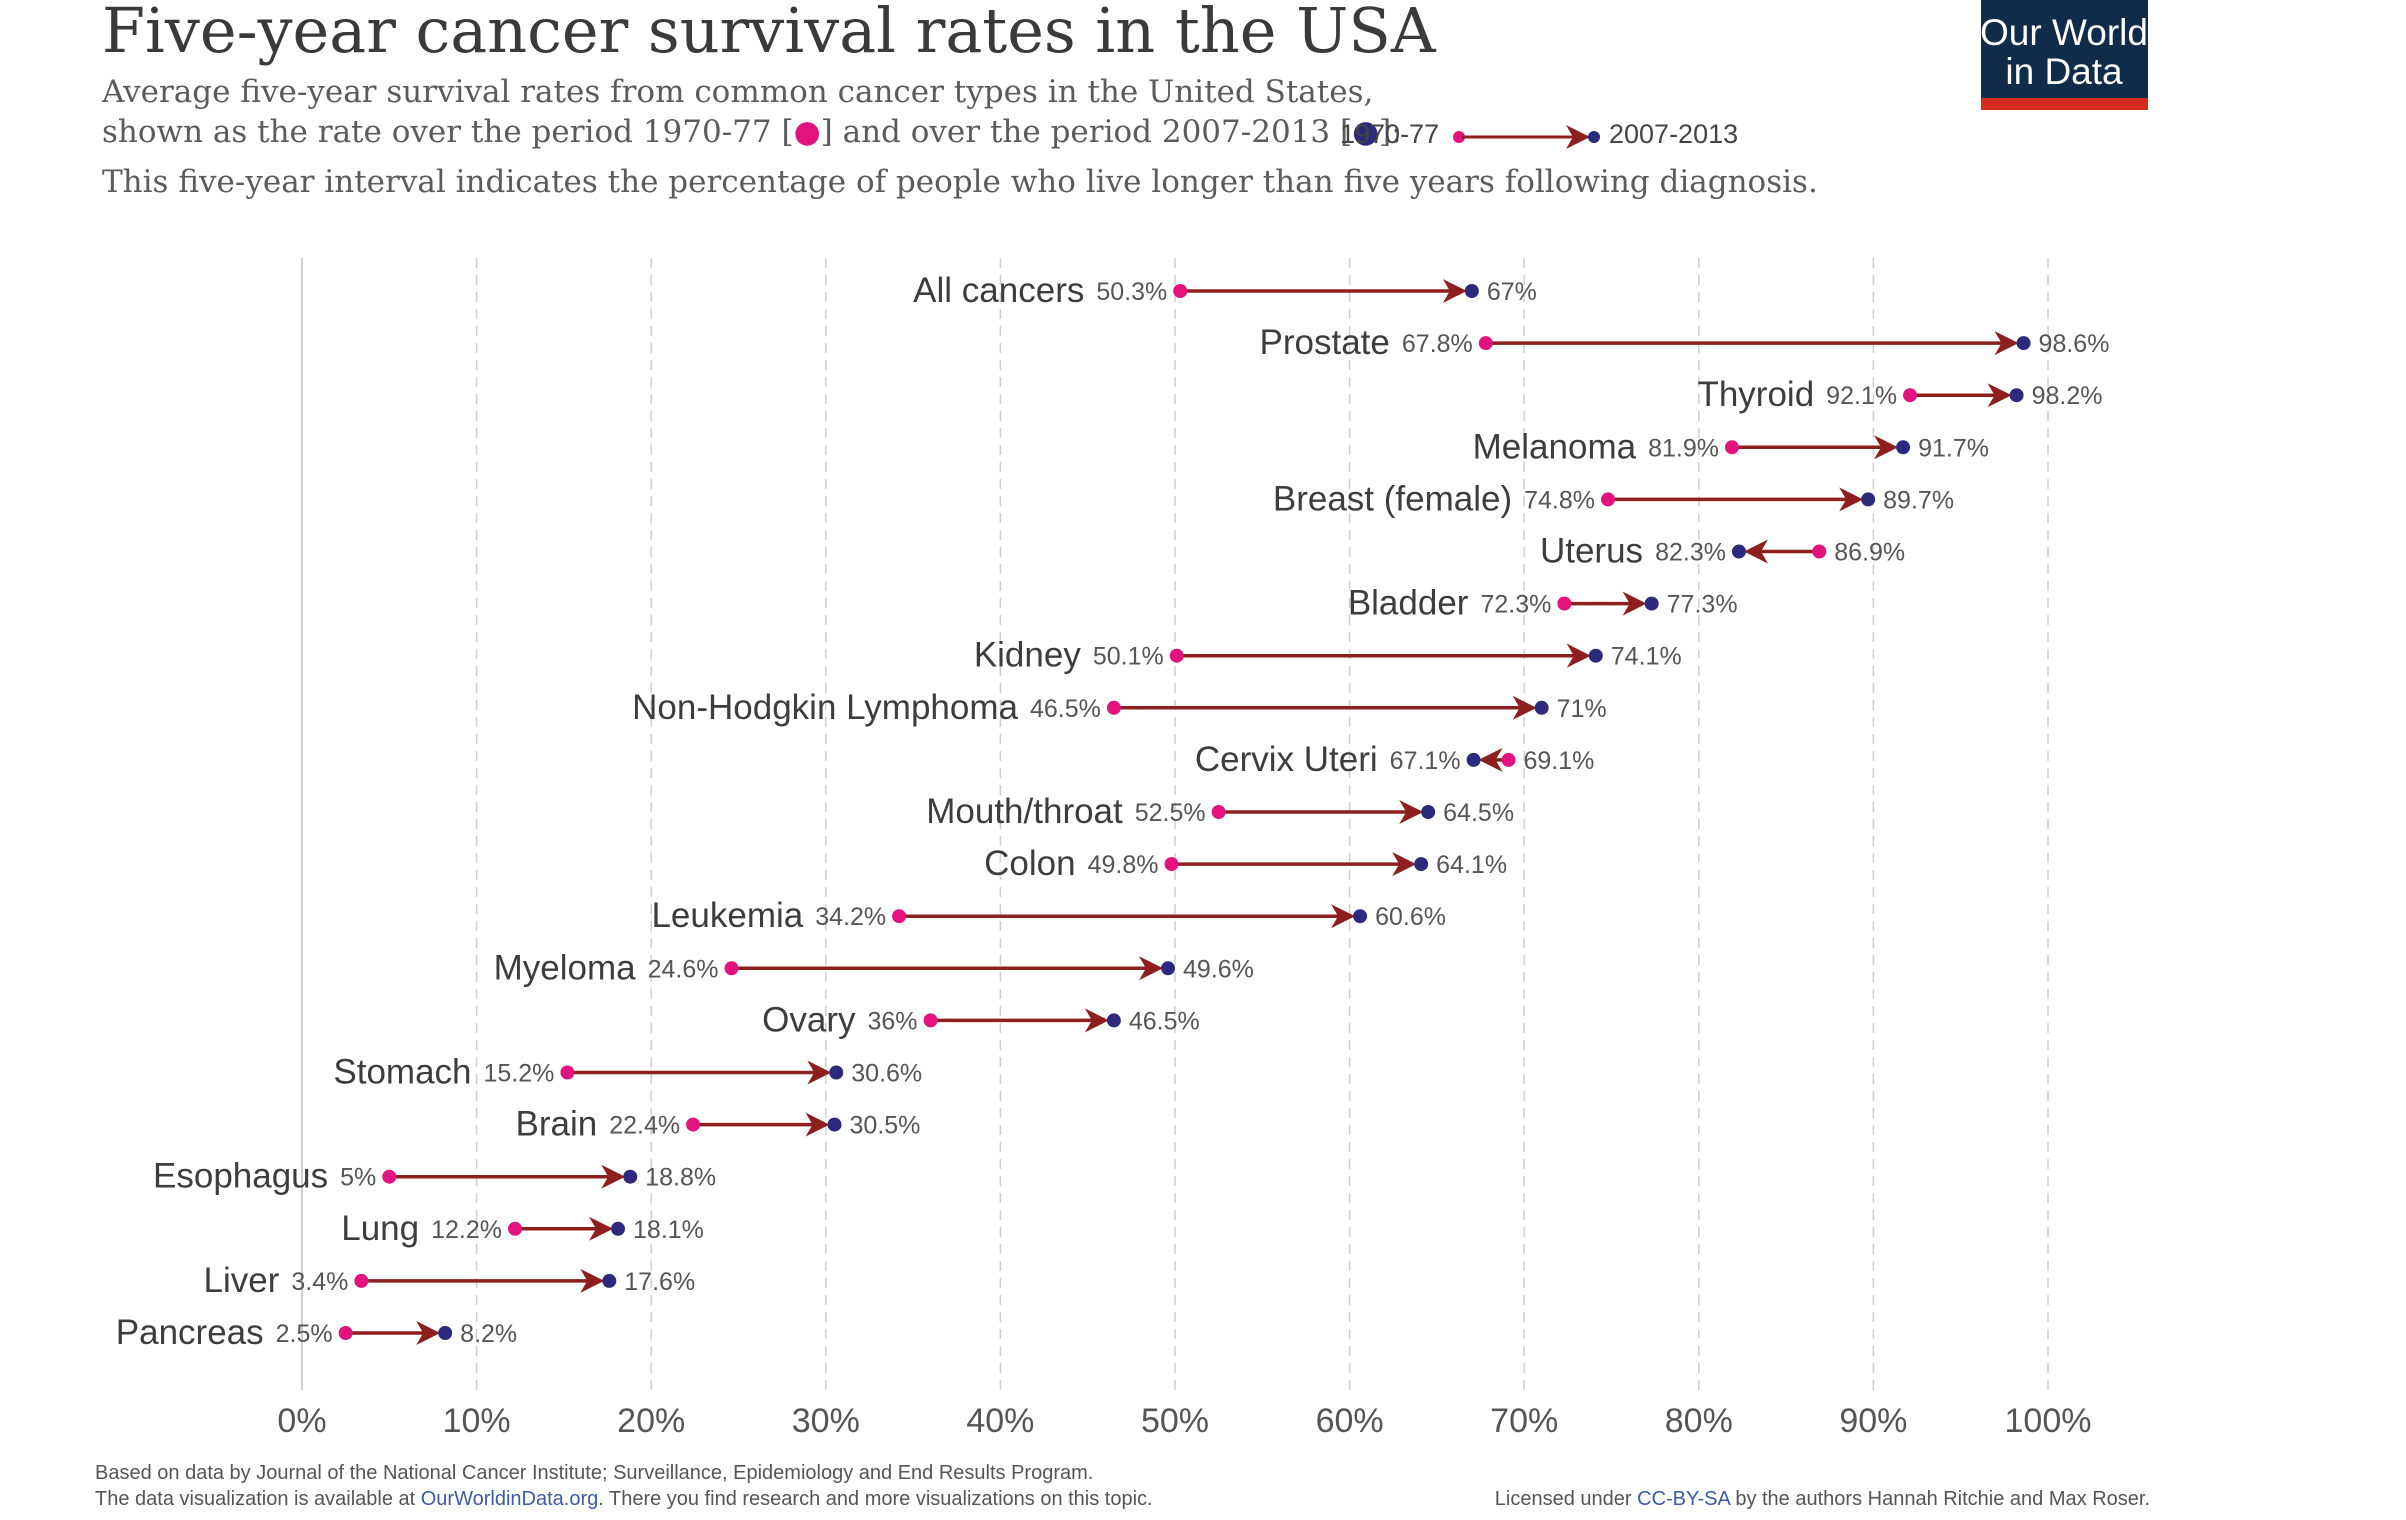 The width and height of the screenshot is (2406, 1520). Describe the element at coordinates (826, 1421) in the screenshot. I see `x-tick-label: 30%` at that location.